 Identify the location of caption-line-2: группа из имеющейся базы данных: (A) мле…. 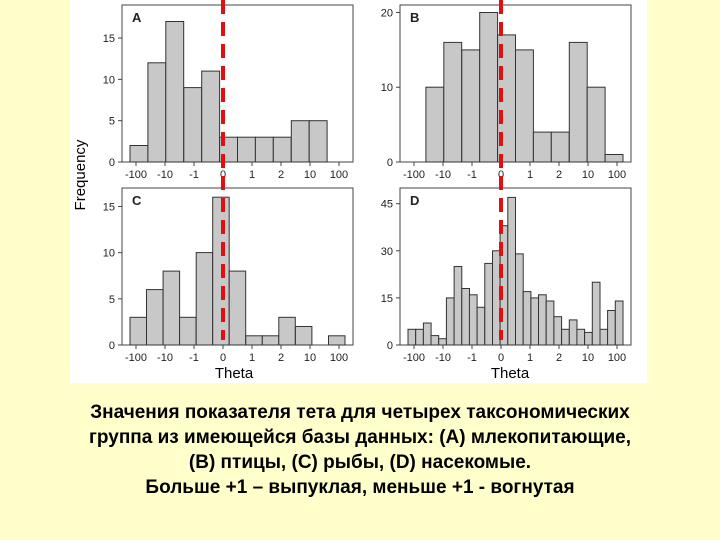
(359, 437).